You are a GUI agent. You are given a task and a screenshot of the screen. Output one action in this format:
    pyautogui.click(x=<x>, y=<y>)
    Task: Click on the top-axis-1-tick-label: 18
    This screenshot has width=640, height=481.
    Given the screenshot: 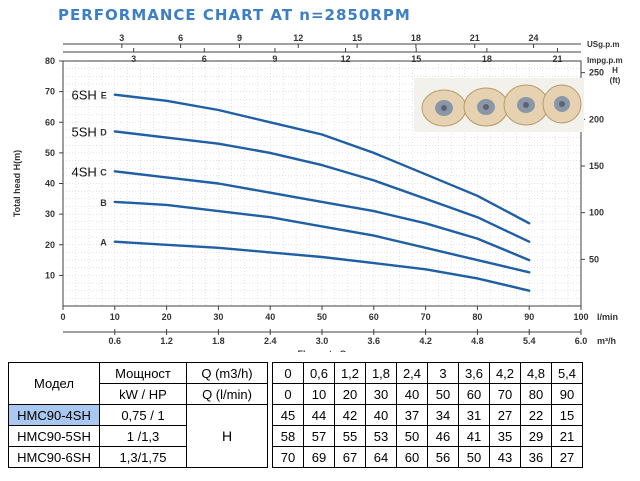 What is the action you would take?
    pyautogui.click(x=416, y=38)
    